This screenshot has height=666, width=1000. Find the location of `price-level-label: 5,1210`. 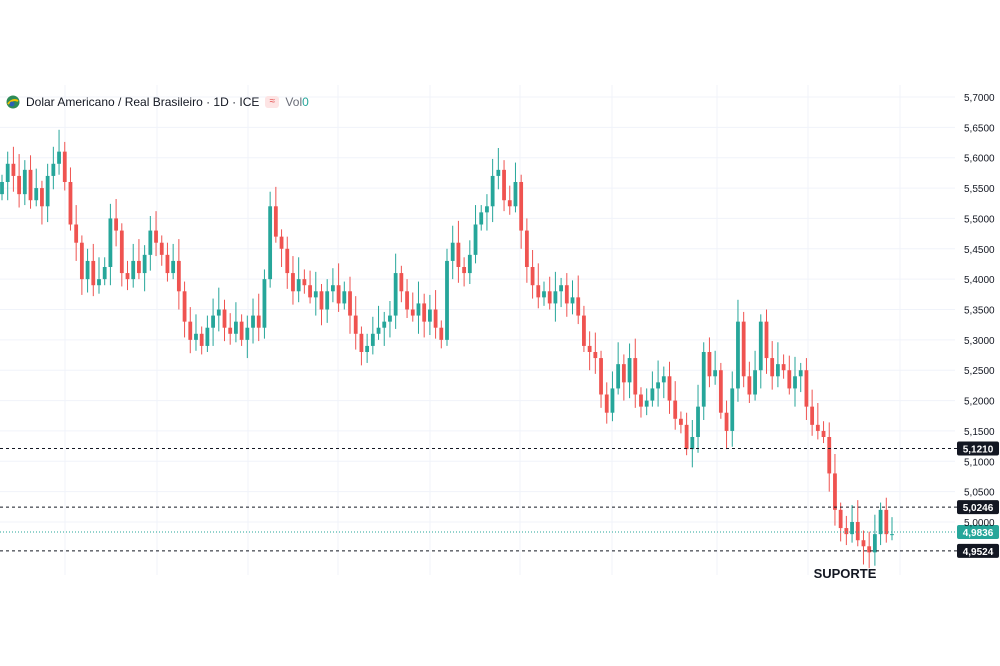

price-level-label: 5,1210 is located at coordinates (978, 450).